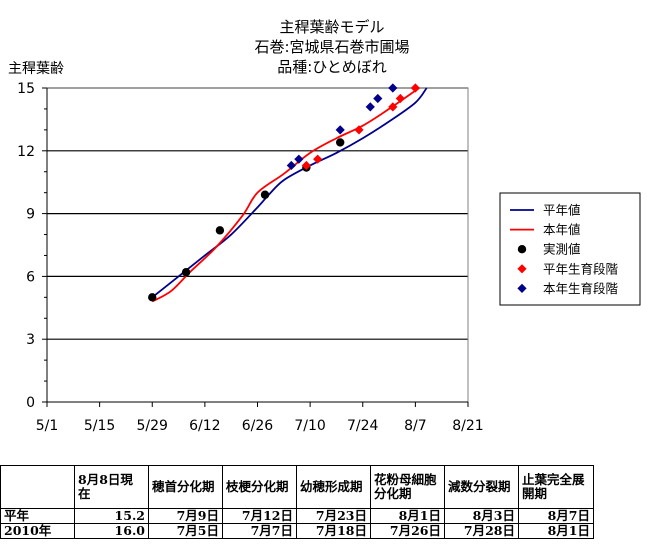 This screenshot has height=559, width=663. Describe the element at coordinates (185, 531) in the screenshot. I see `table-cell: 7月5日` at that location.